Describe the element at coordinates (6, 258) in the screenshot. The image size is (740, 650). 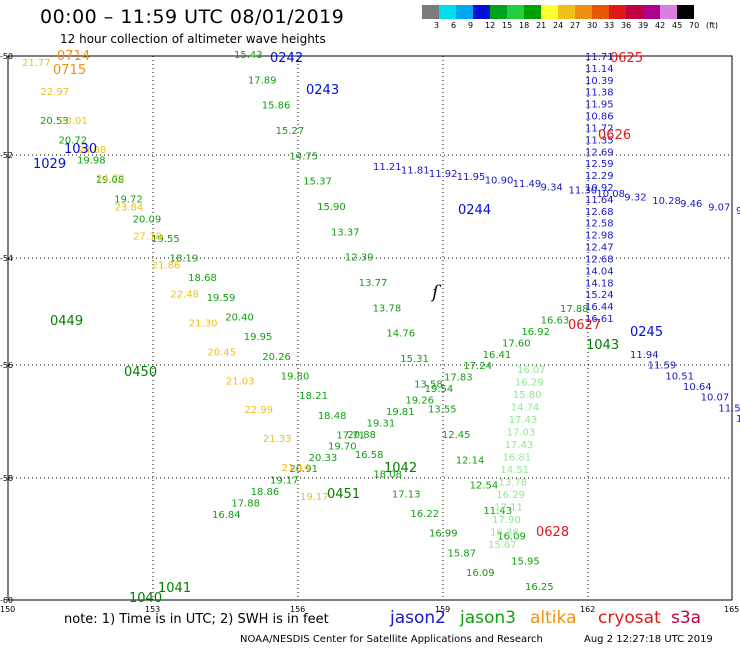
I see `lat-tick-label: -54` at that location.